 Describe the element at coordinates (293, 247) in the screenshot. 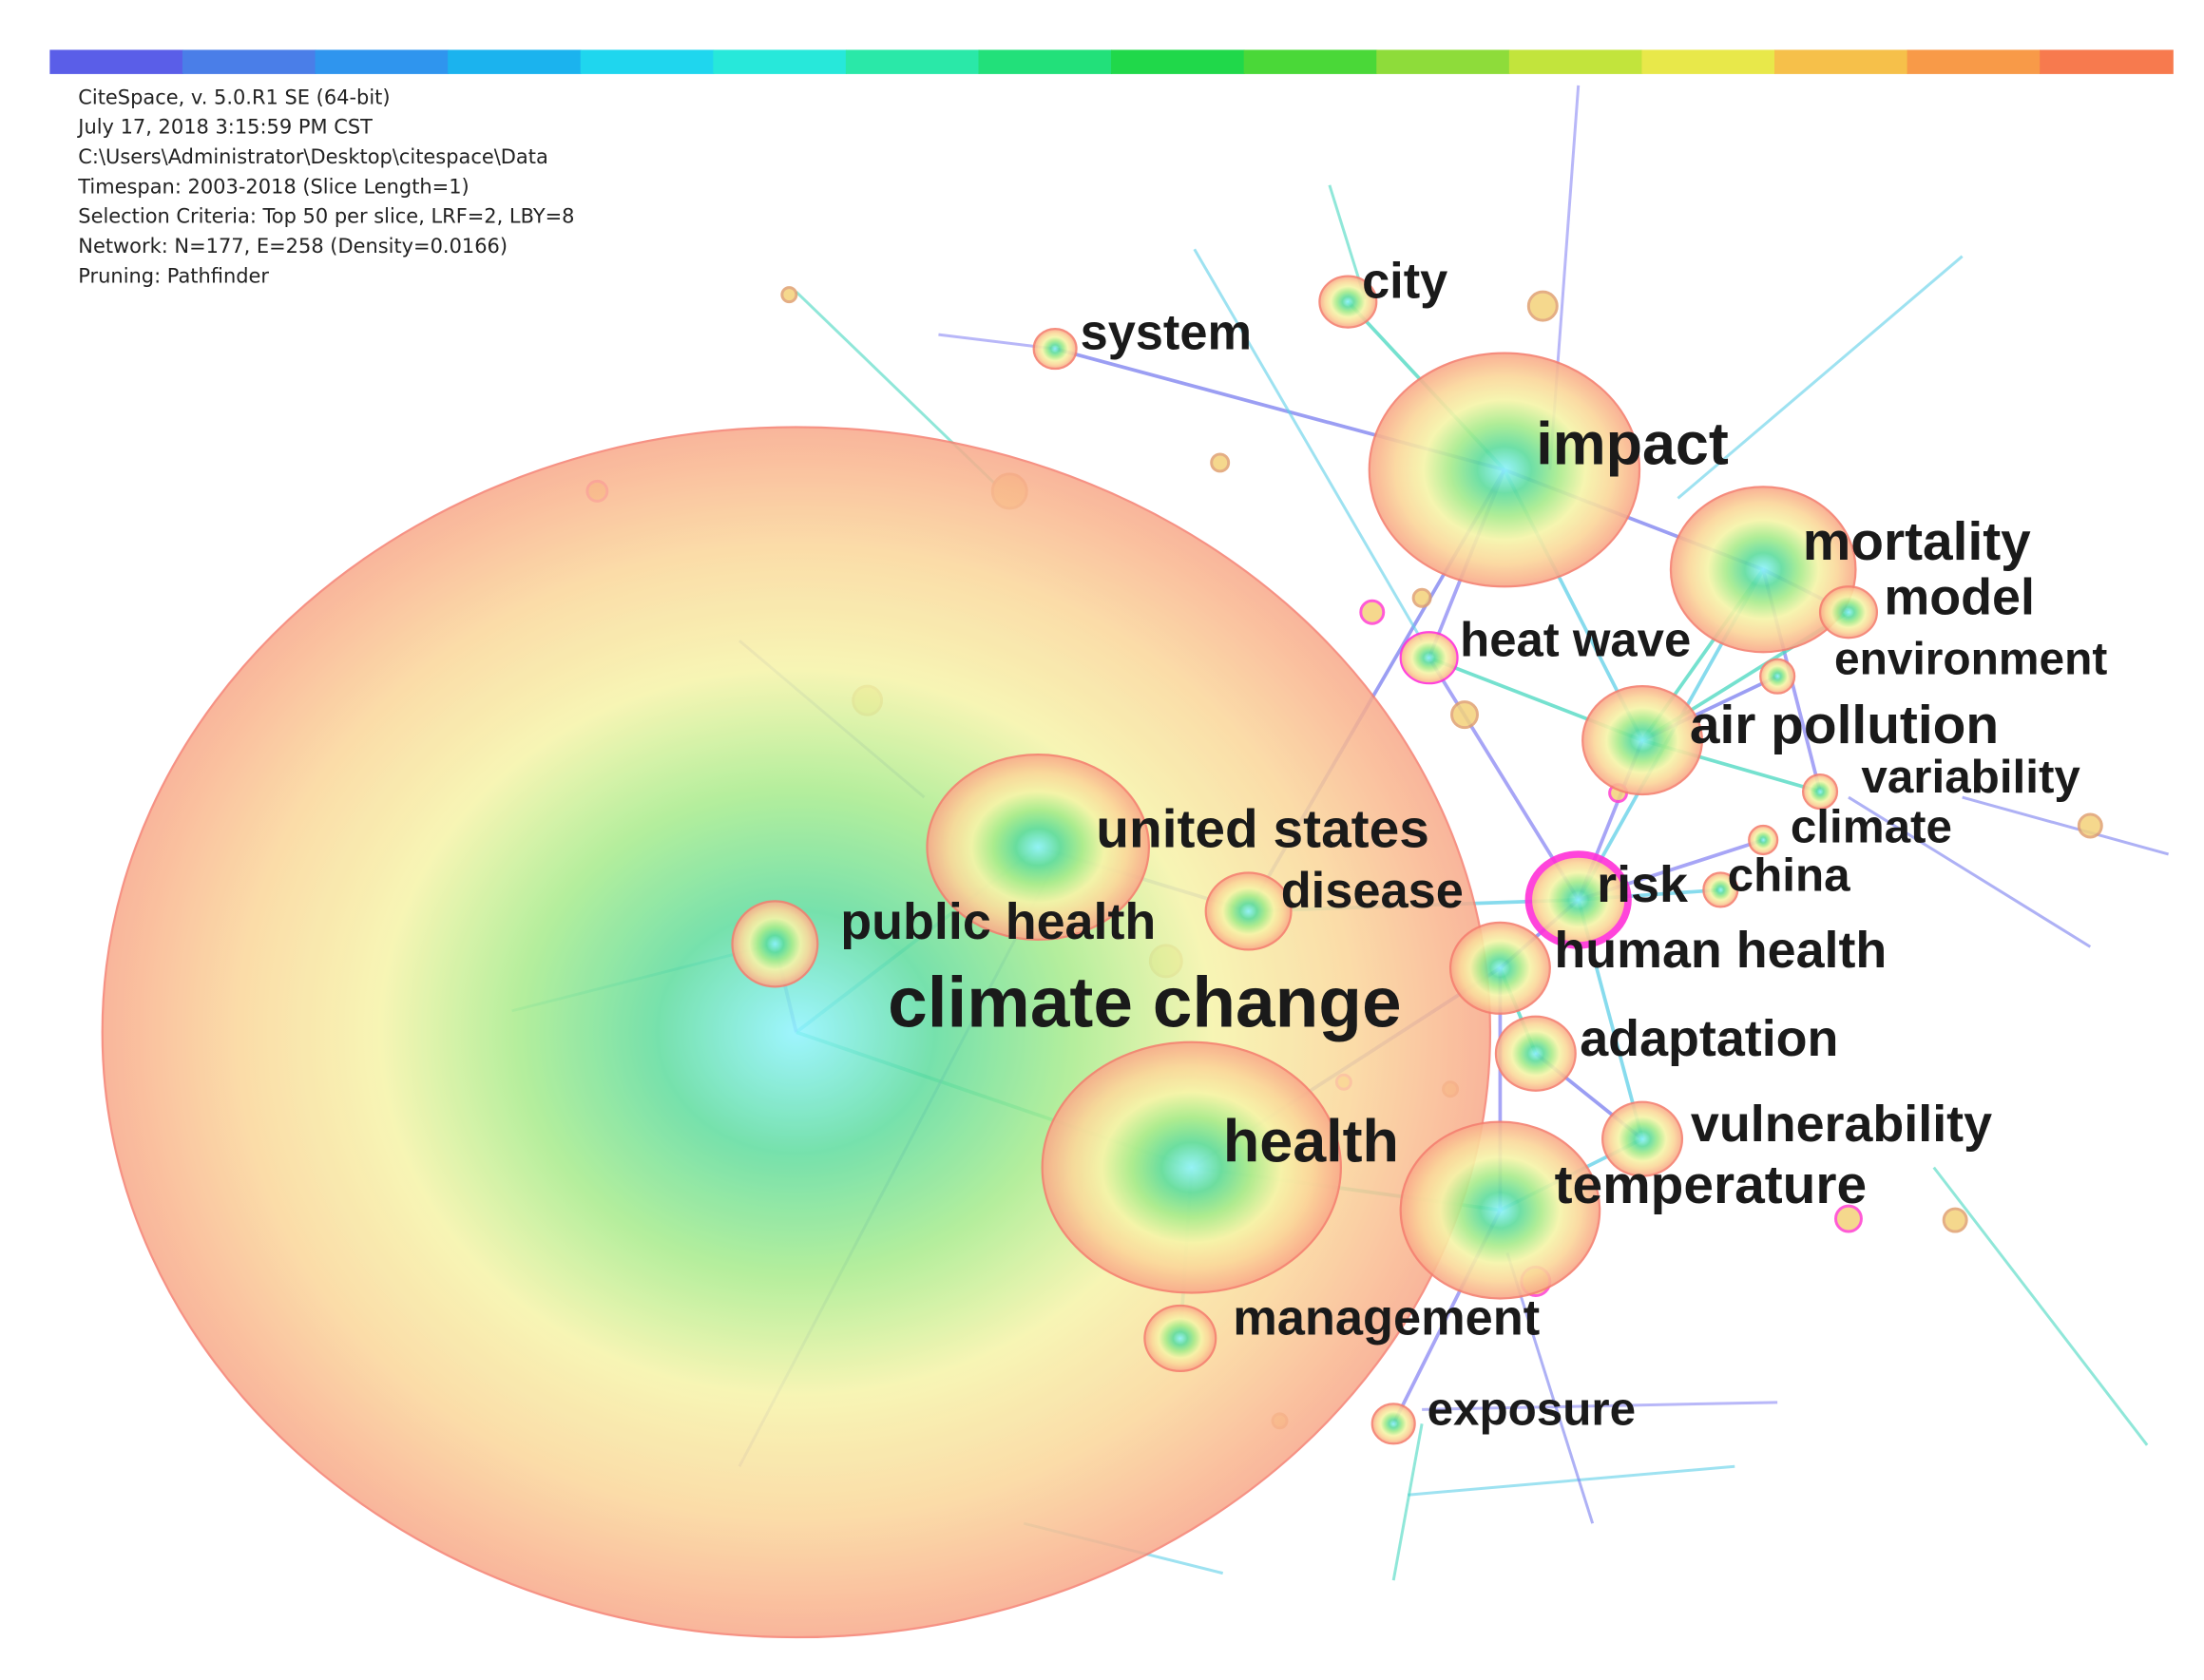

I see `info-line: Network: N=177, E=258 (Density=0.0166)` at that location.